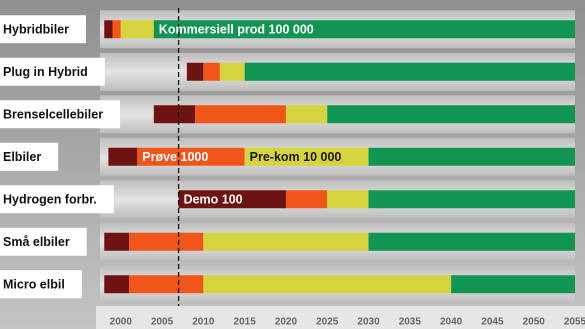 The width and height of the screenshot is (585, 329). I want to click on segment-label: Demo 100, so click(213, 200).